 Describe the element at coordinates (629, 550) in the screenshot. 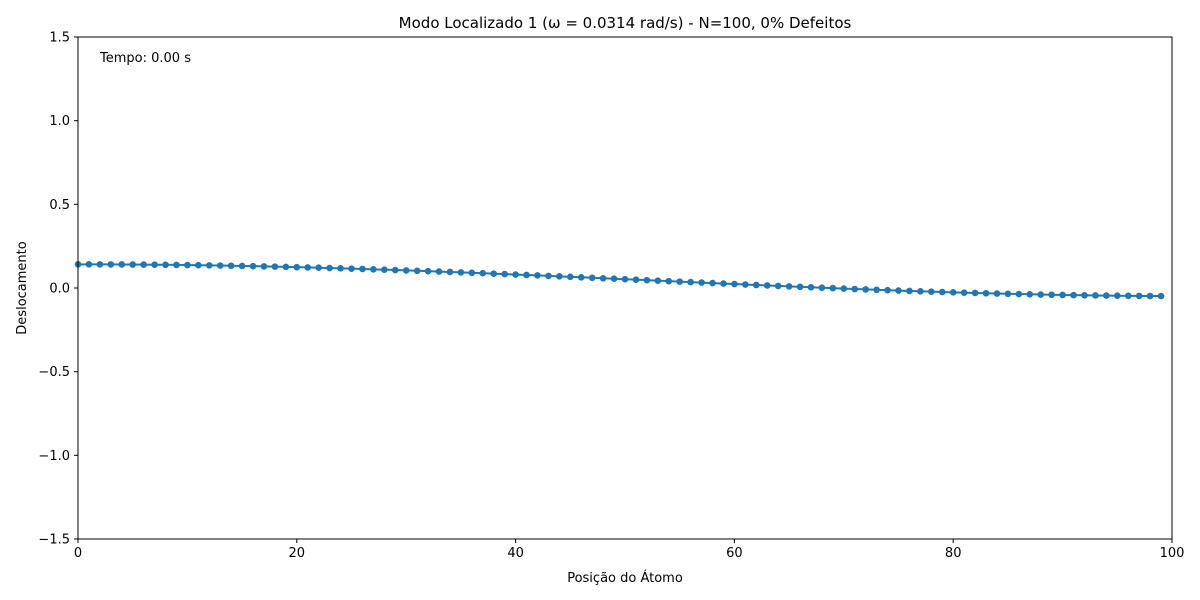

I see `x-axis: 0 20 40 60 80 100` at that location.